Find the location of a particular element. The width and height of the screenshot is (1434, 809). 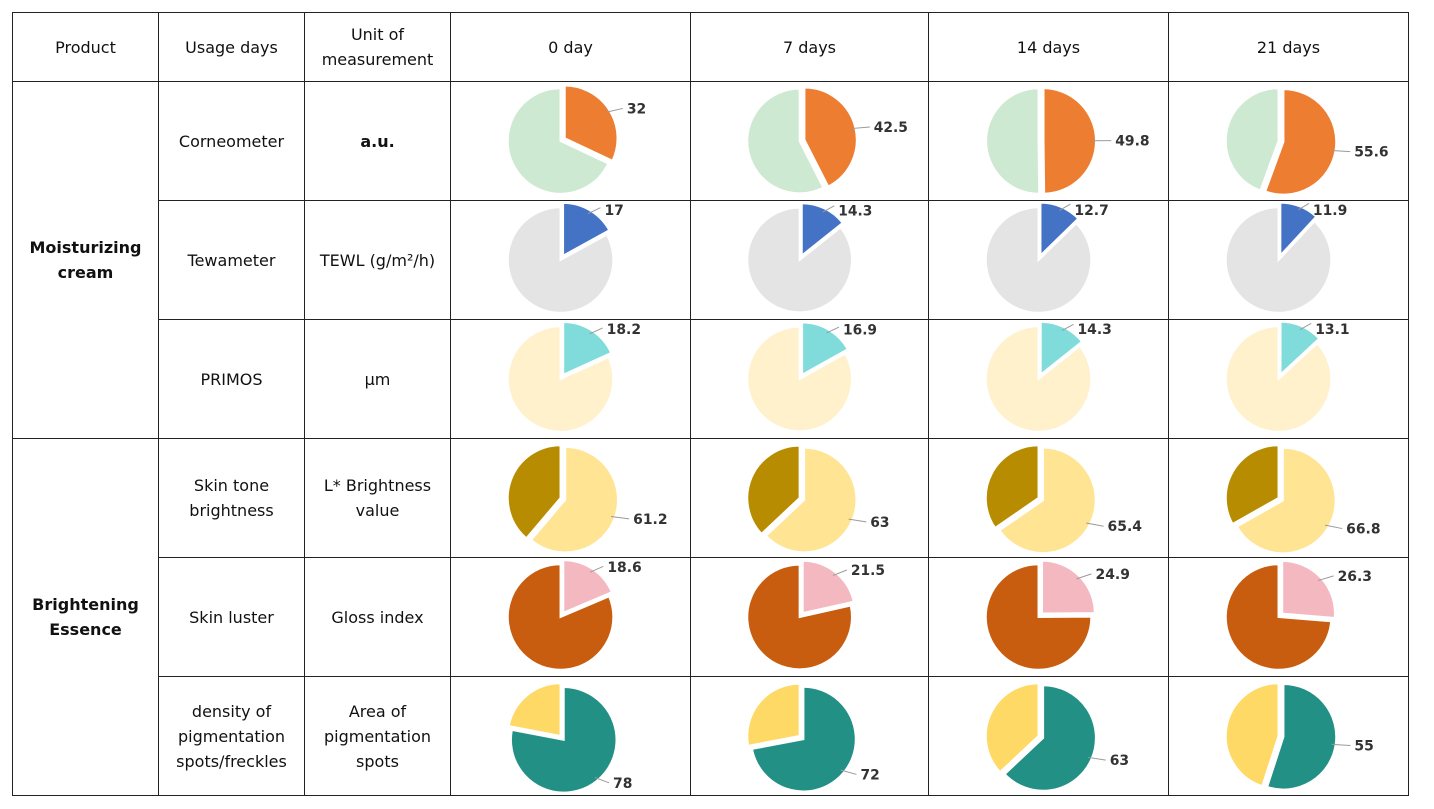

pie-cell-primos-1: 16.9 is located at coordinates (809, 379).